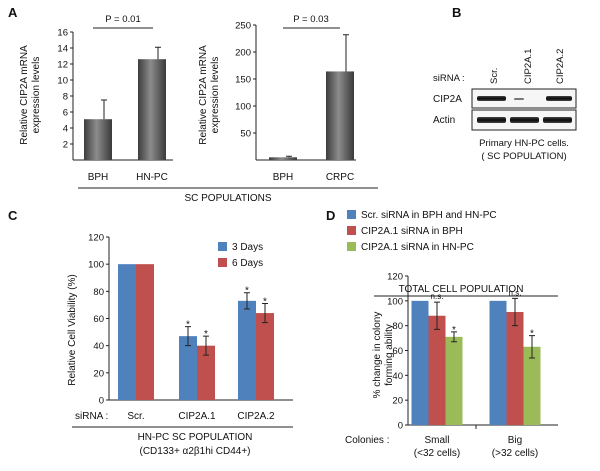  Describe the element at coordinates (152, 177) in the screenshot. I see `chart-a1-category-label: HN-PC` at that location.